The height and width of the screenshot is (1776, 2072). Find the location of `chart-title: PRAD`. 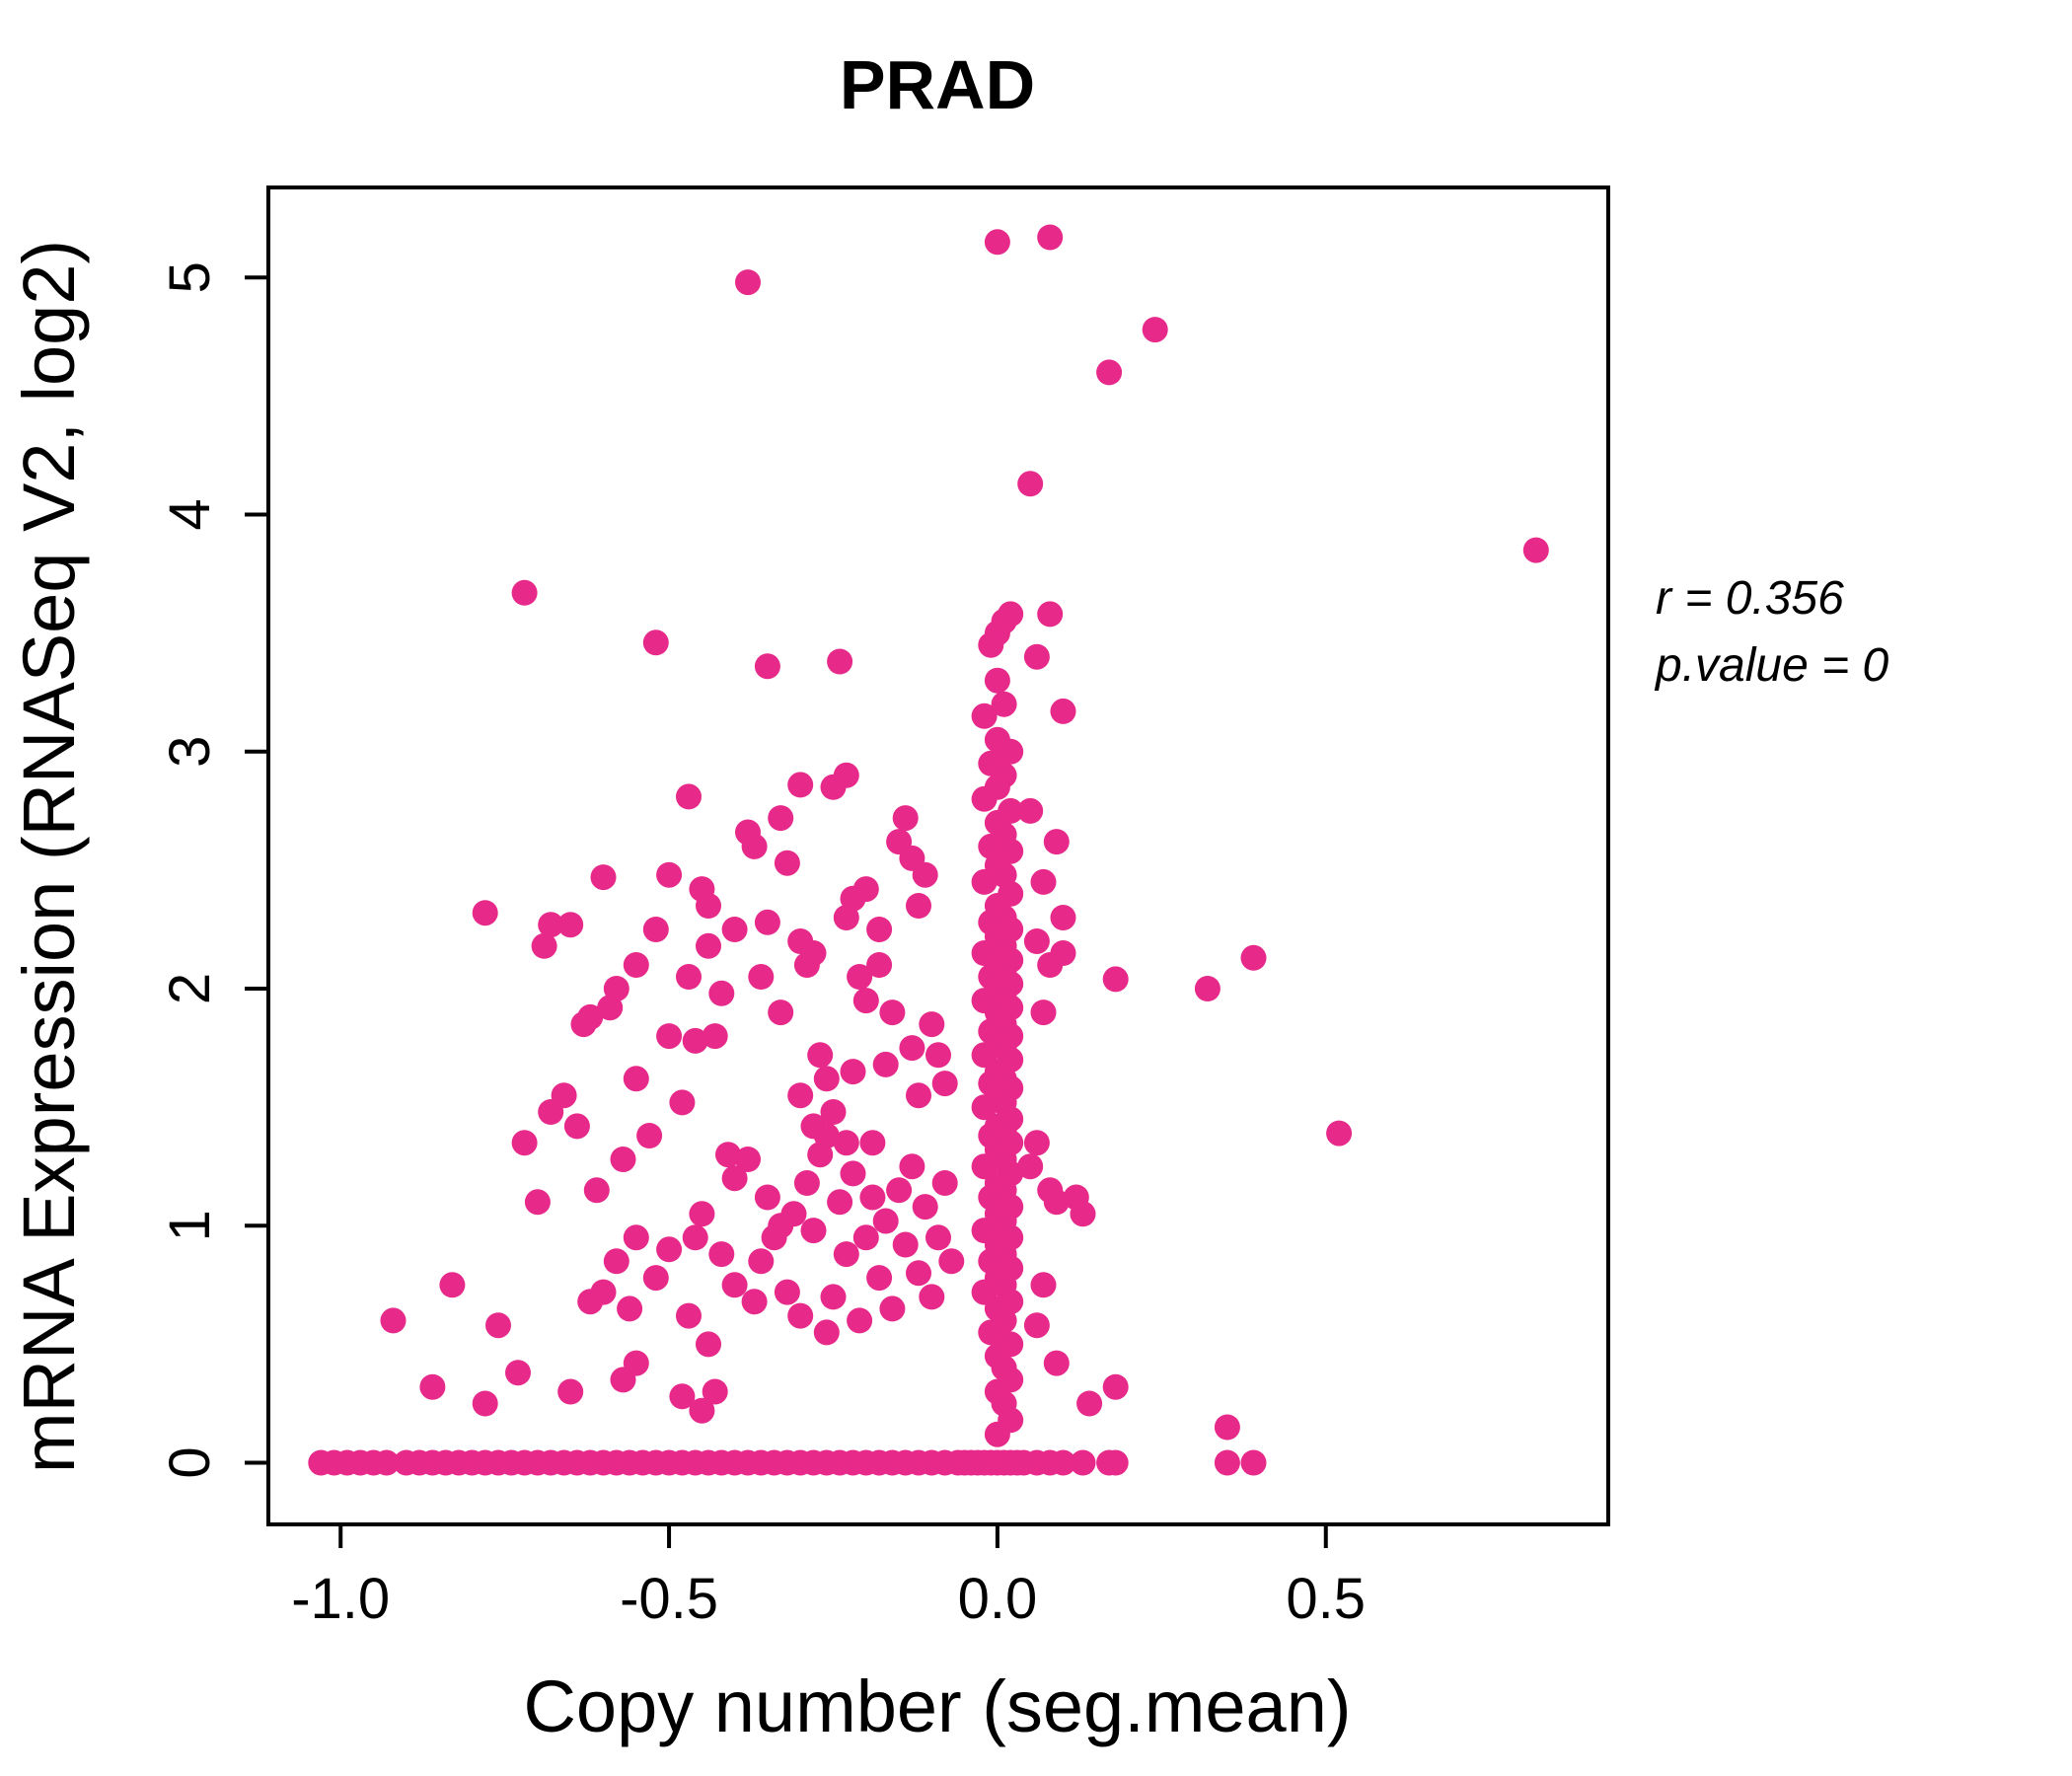

chart-title: PRAD is located at coordinates (938, 85).